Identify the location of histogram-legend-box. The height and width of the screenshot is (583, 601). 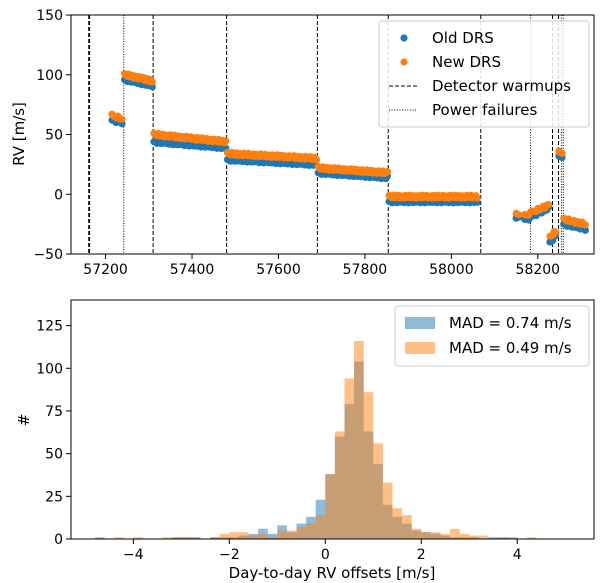
(492, 336).